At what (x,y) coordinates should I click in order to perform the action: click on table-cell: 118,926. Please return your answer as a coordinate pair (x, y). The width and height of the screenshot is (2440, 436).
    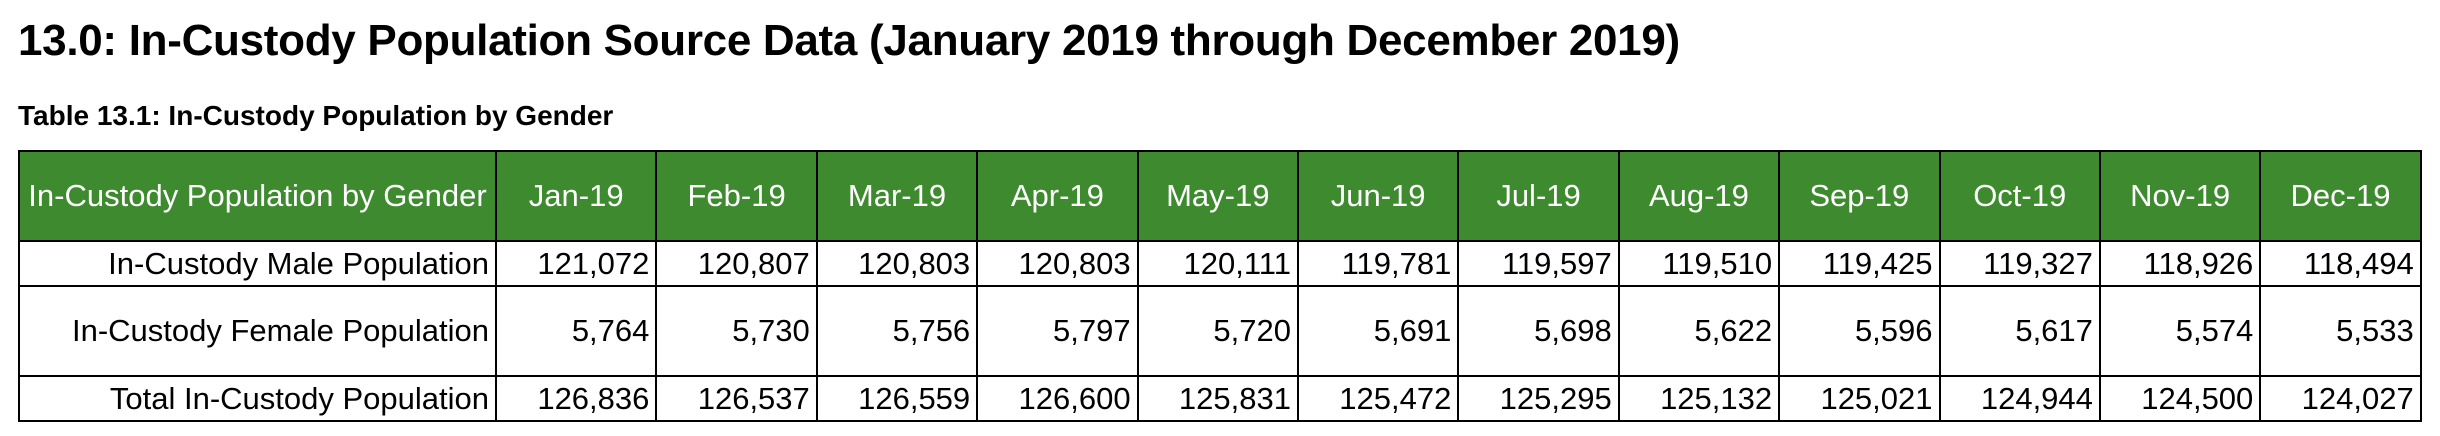
    Looking at the image, I should click on (2180, 263).